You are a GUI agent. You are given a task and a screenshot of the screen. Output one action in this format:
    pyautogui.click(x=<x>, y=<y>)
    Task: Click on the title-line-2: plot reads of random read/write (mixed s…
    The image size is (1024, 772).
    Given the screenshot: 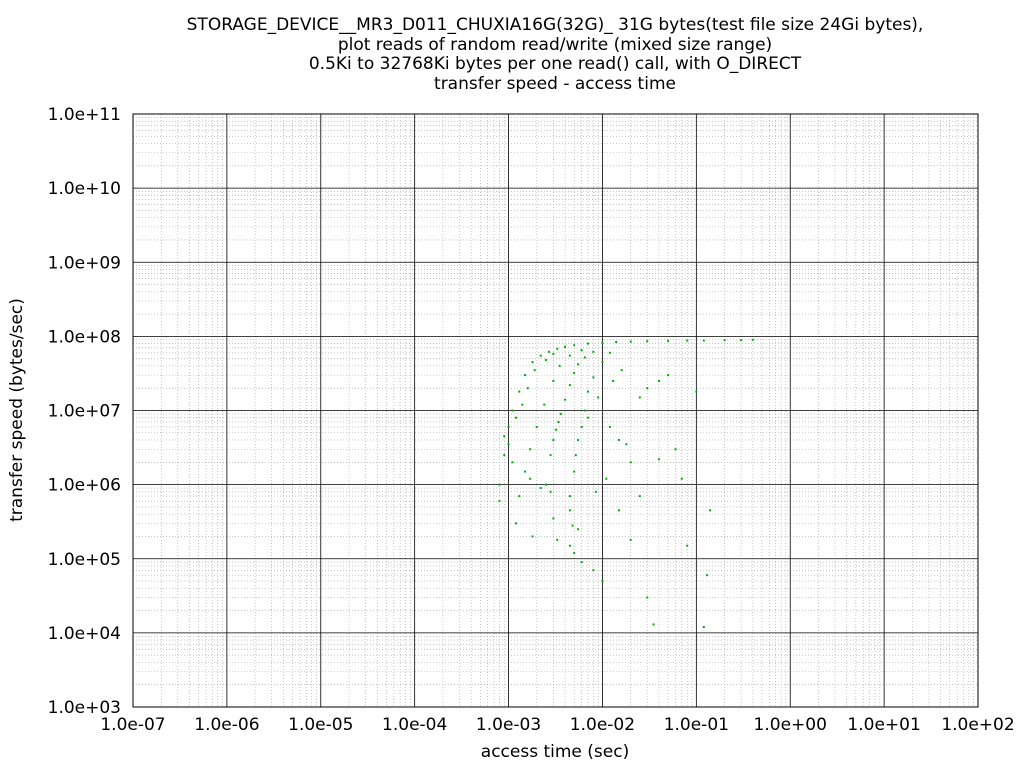 What is the action you would take?
    pyautogui.click(x=555, y=44)
    